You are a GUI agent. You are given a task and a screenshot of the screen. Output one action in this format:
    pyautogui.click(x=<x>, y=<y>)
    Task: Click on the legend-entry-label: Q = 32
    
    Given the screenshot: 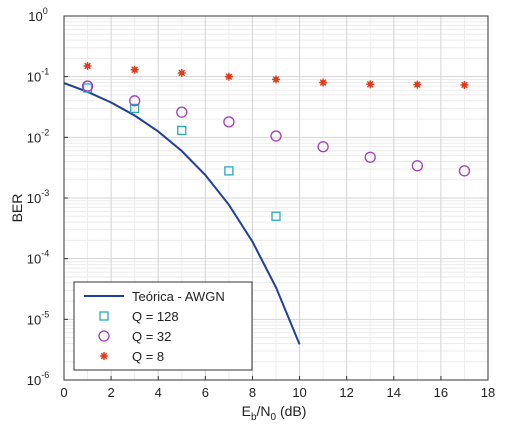 What is the action you would take?
    pyautogui.click(x=151, y=336)
    